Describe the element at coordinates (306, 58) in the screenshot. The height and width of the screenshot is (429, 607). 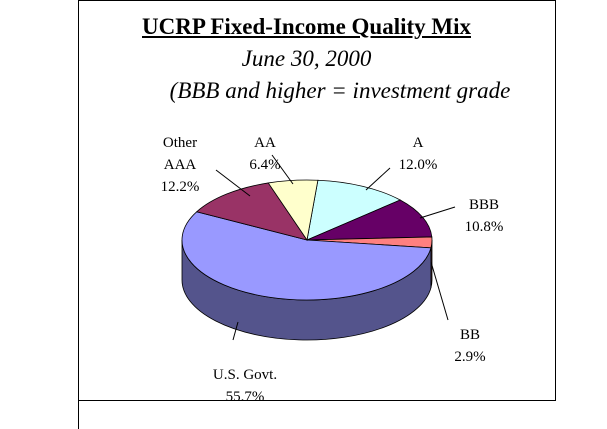
I see `chart-subtitle: June 30, 2000` at that location.